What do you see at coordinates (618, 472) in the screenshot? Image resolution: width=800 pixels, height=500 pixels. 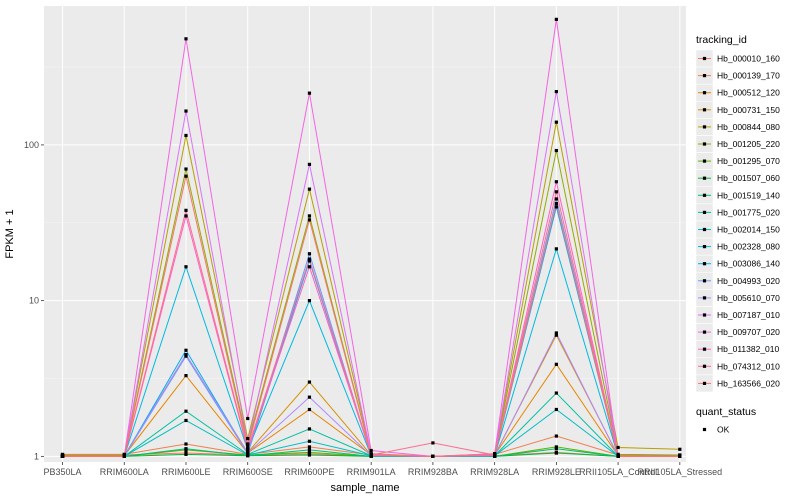 I see `x-tick-label: RRII105LA_Control` at bounding box center [618, 472].